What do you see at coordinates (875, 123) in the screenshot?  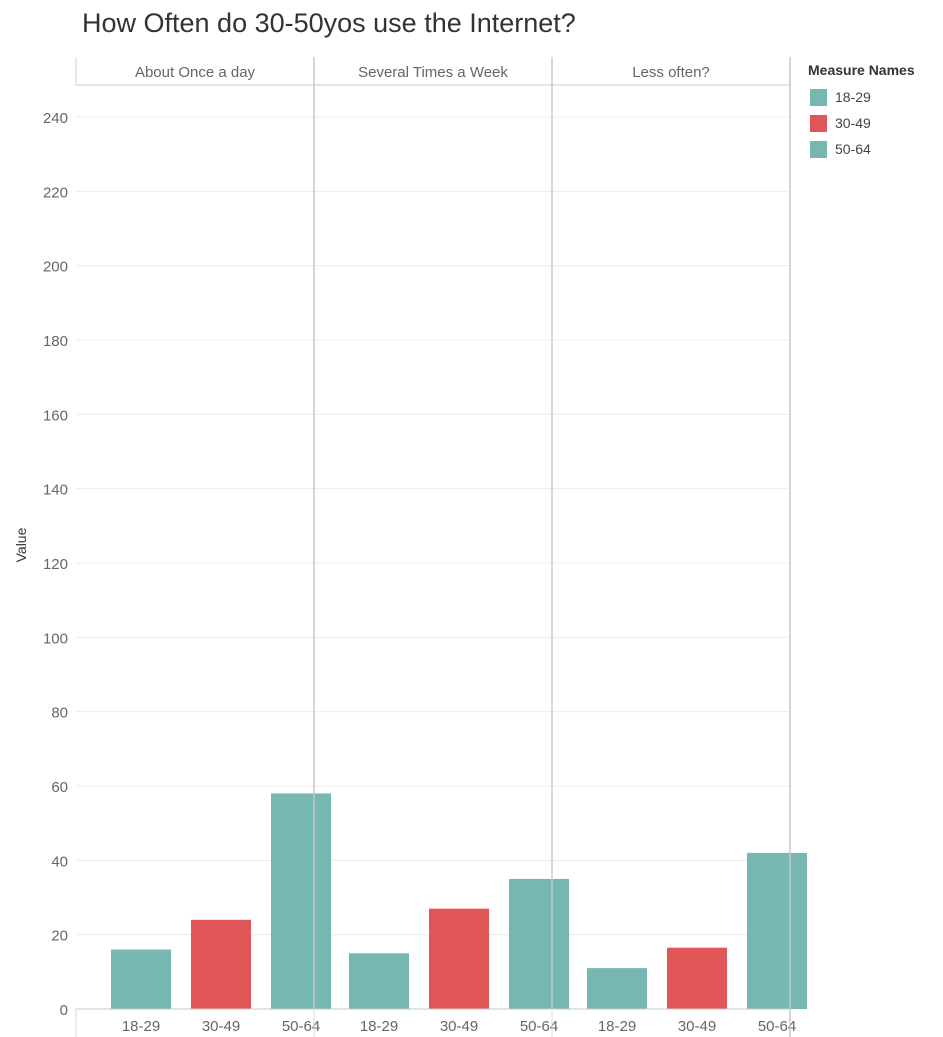 I see `legend-item-30-49: 30-49` at bounding box center [875, 123].